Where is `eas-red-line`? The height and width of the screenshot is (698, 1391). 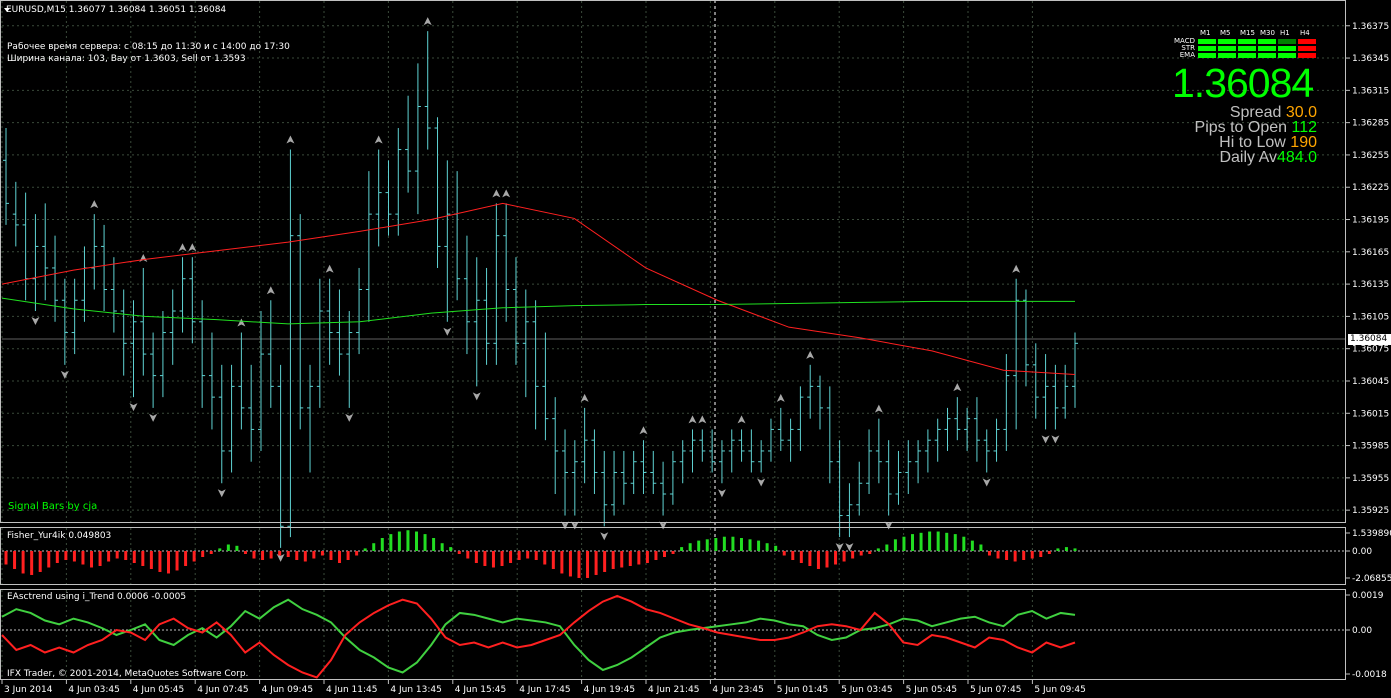 eas-red-line is located at coordinates (538, 636).